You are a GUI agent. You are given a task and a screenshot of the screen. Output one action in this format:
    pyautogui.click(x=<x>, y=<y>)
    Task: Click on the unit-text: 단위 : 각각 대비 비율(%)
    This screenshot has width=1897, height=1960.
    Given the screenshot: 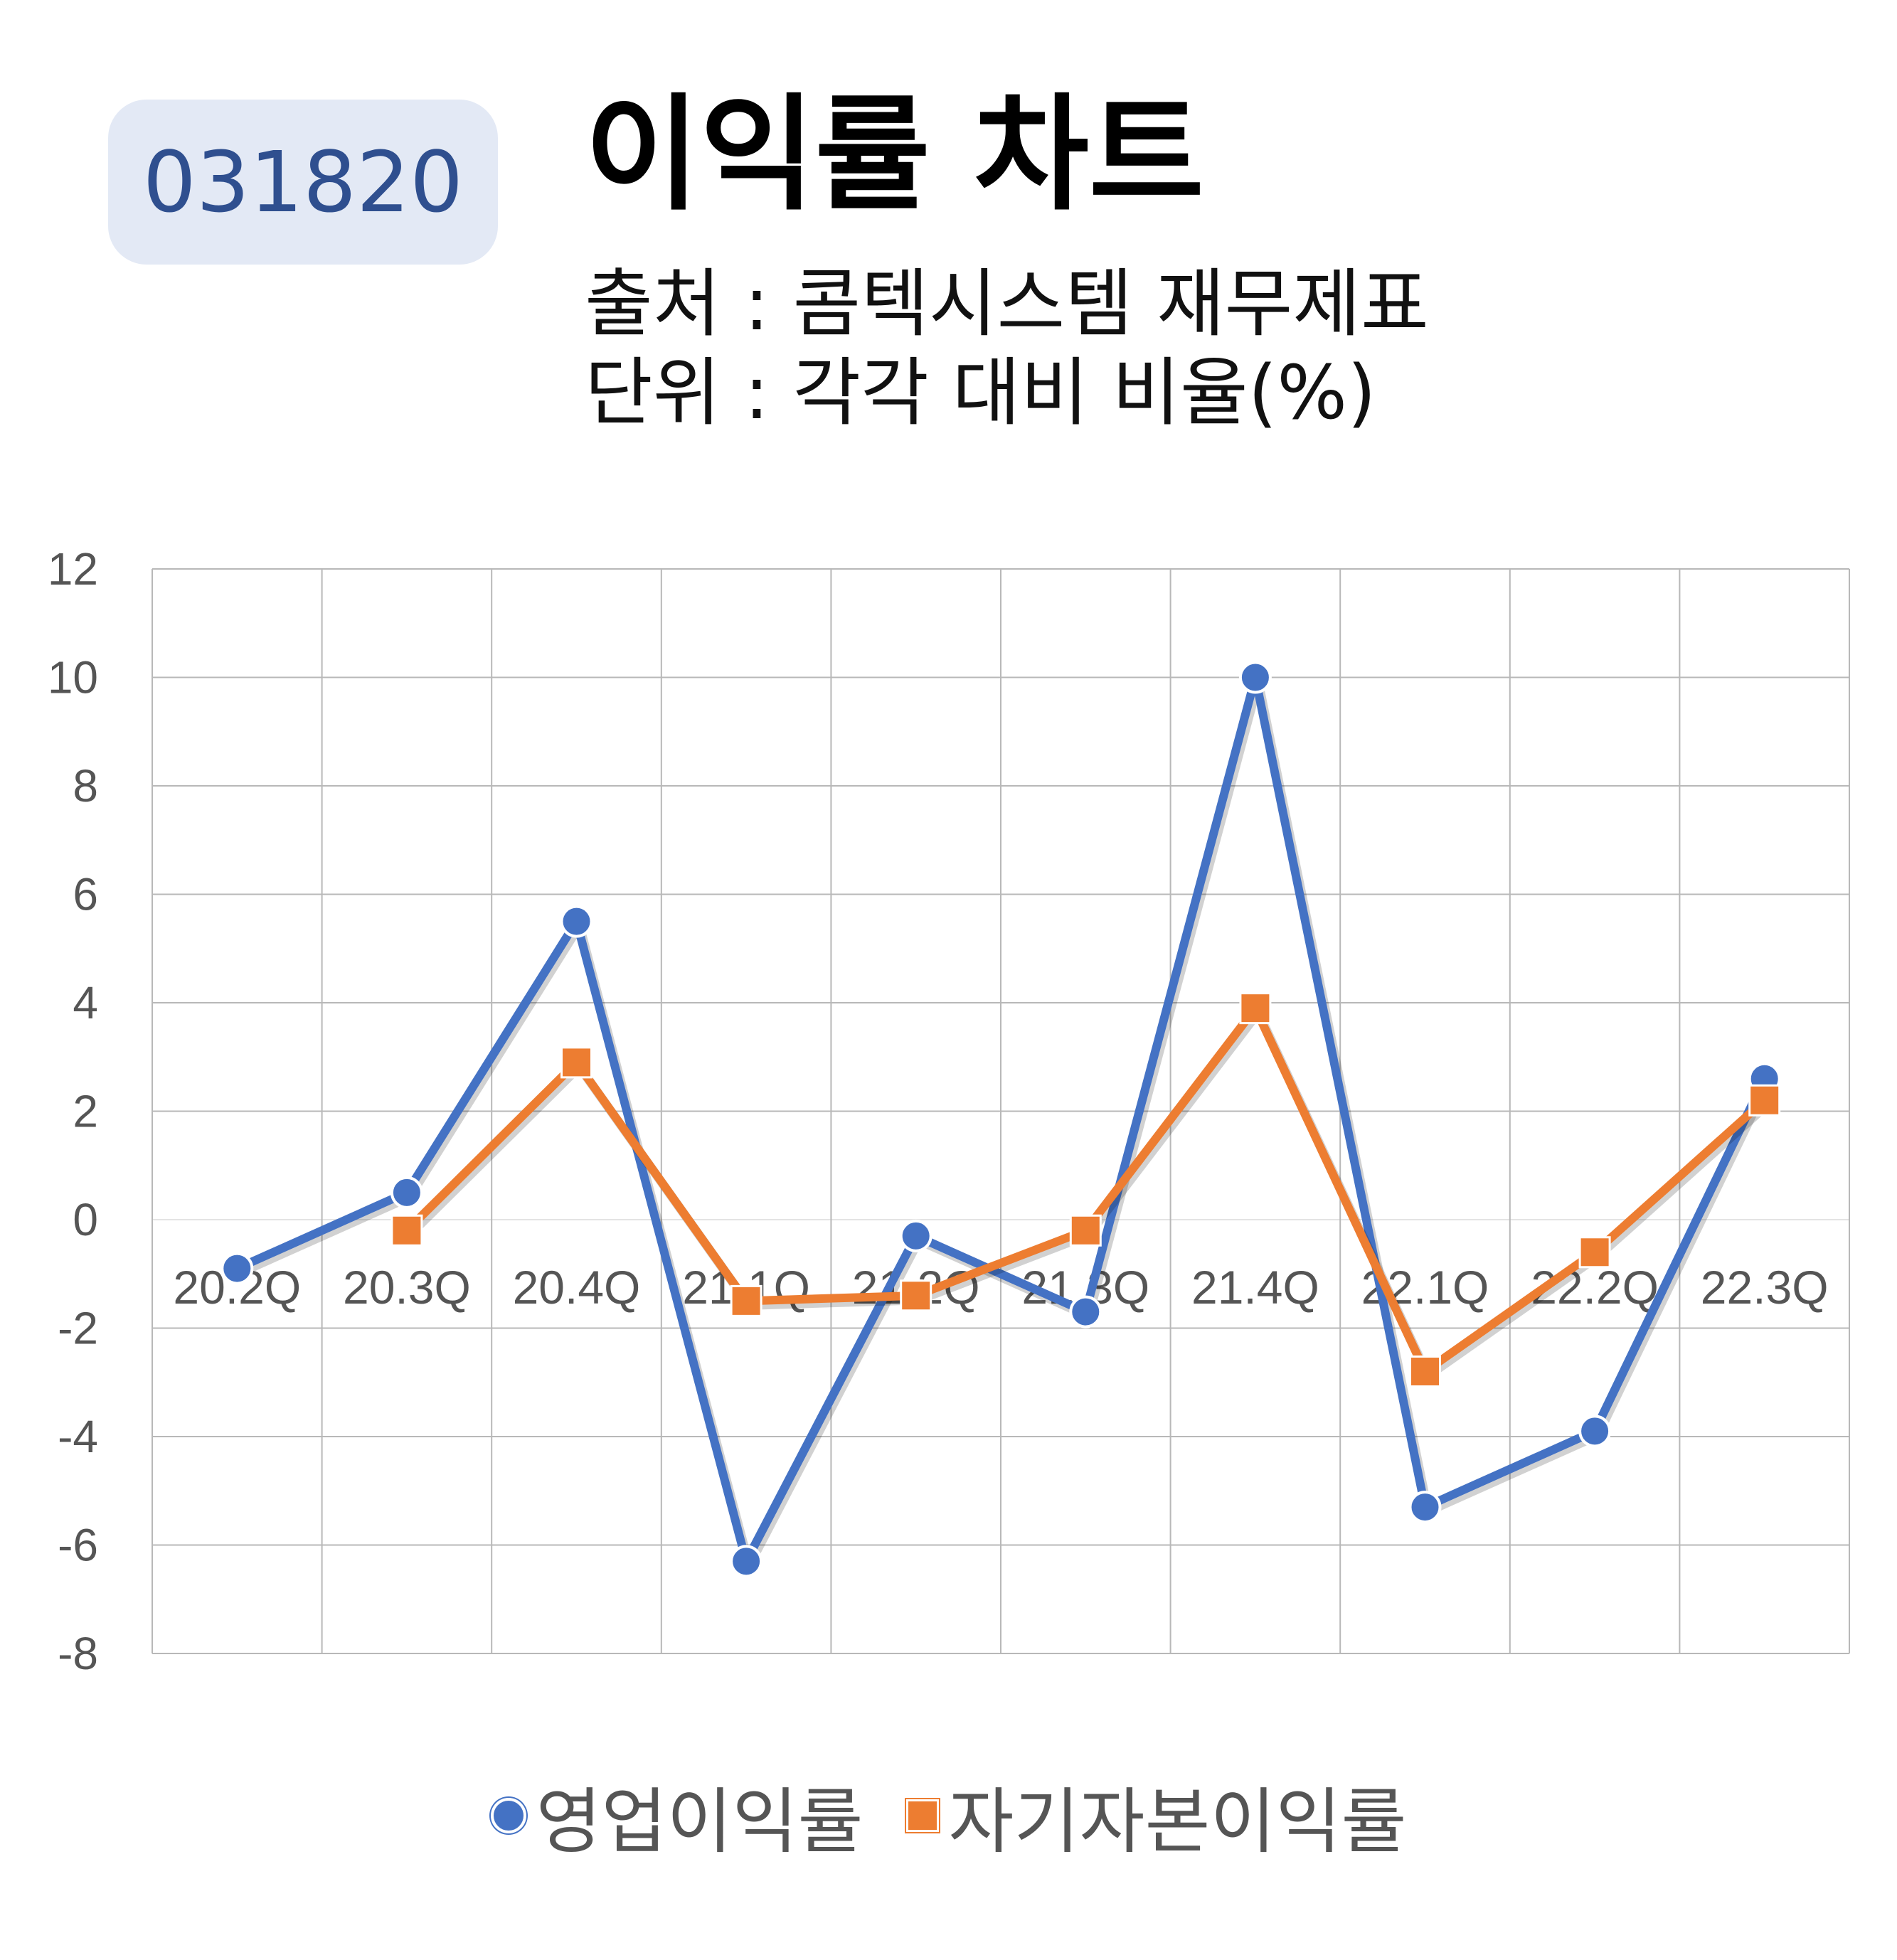 What is the action you would take?
    pyautogui.click(x=981, y=392)
    